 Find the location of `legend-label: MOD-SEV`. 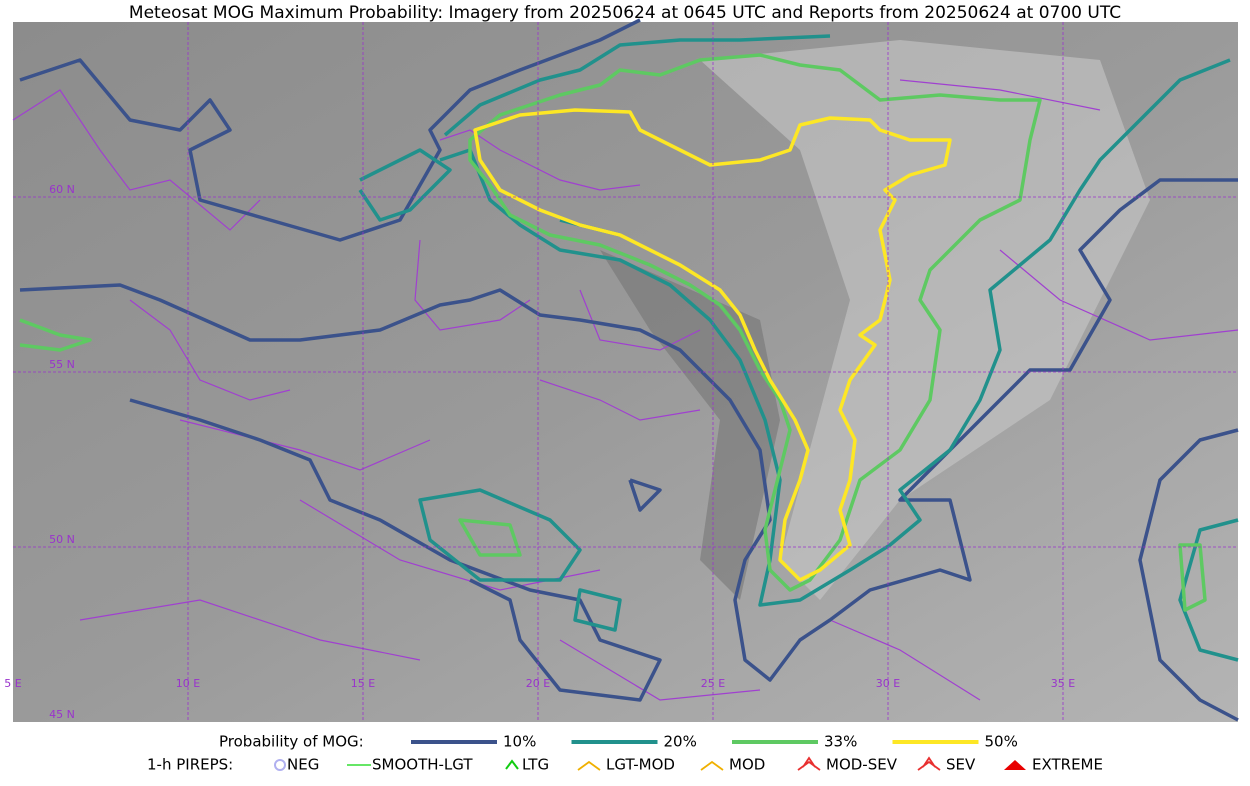

legend-label: MOD-SEV is located at coordinates (862, 765).